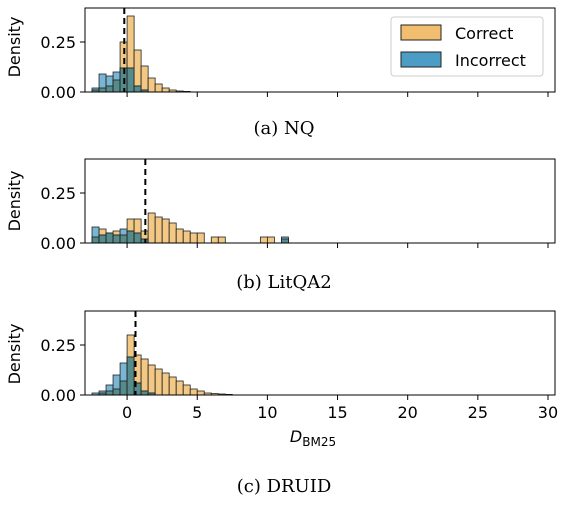  Describe the element at coordinates (190, 201) in the screenshot. I see `bars-litqa2` at that location.